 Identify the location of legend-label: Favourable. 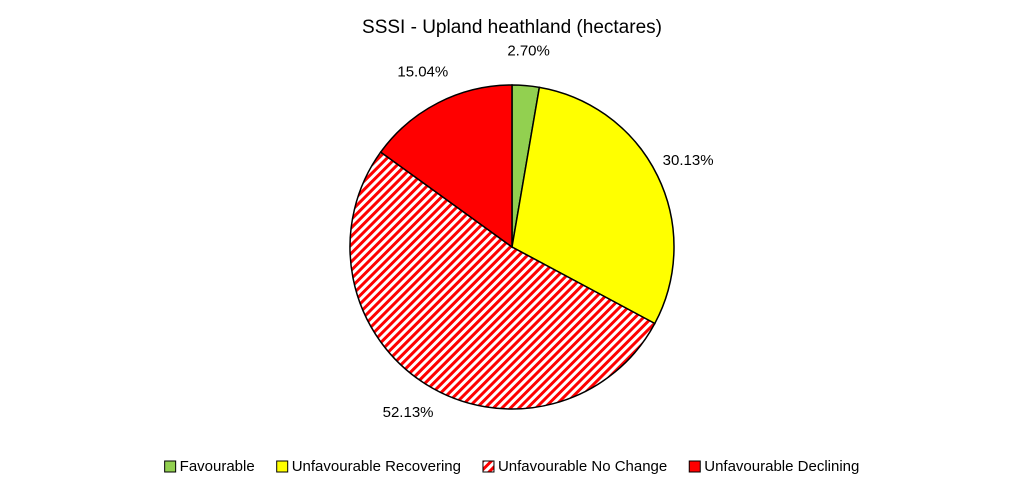
(217, 466).